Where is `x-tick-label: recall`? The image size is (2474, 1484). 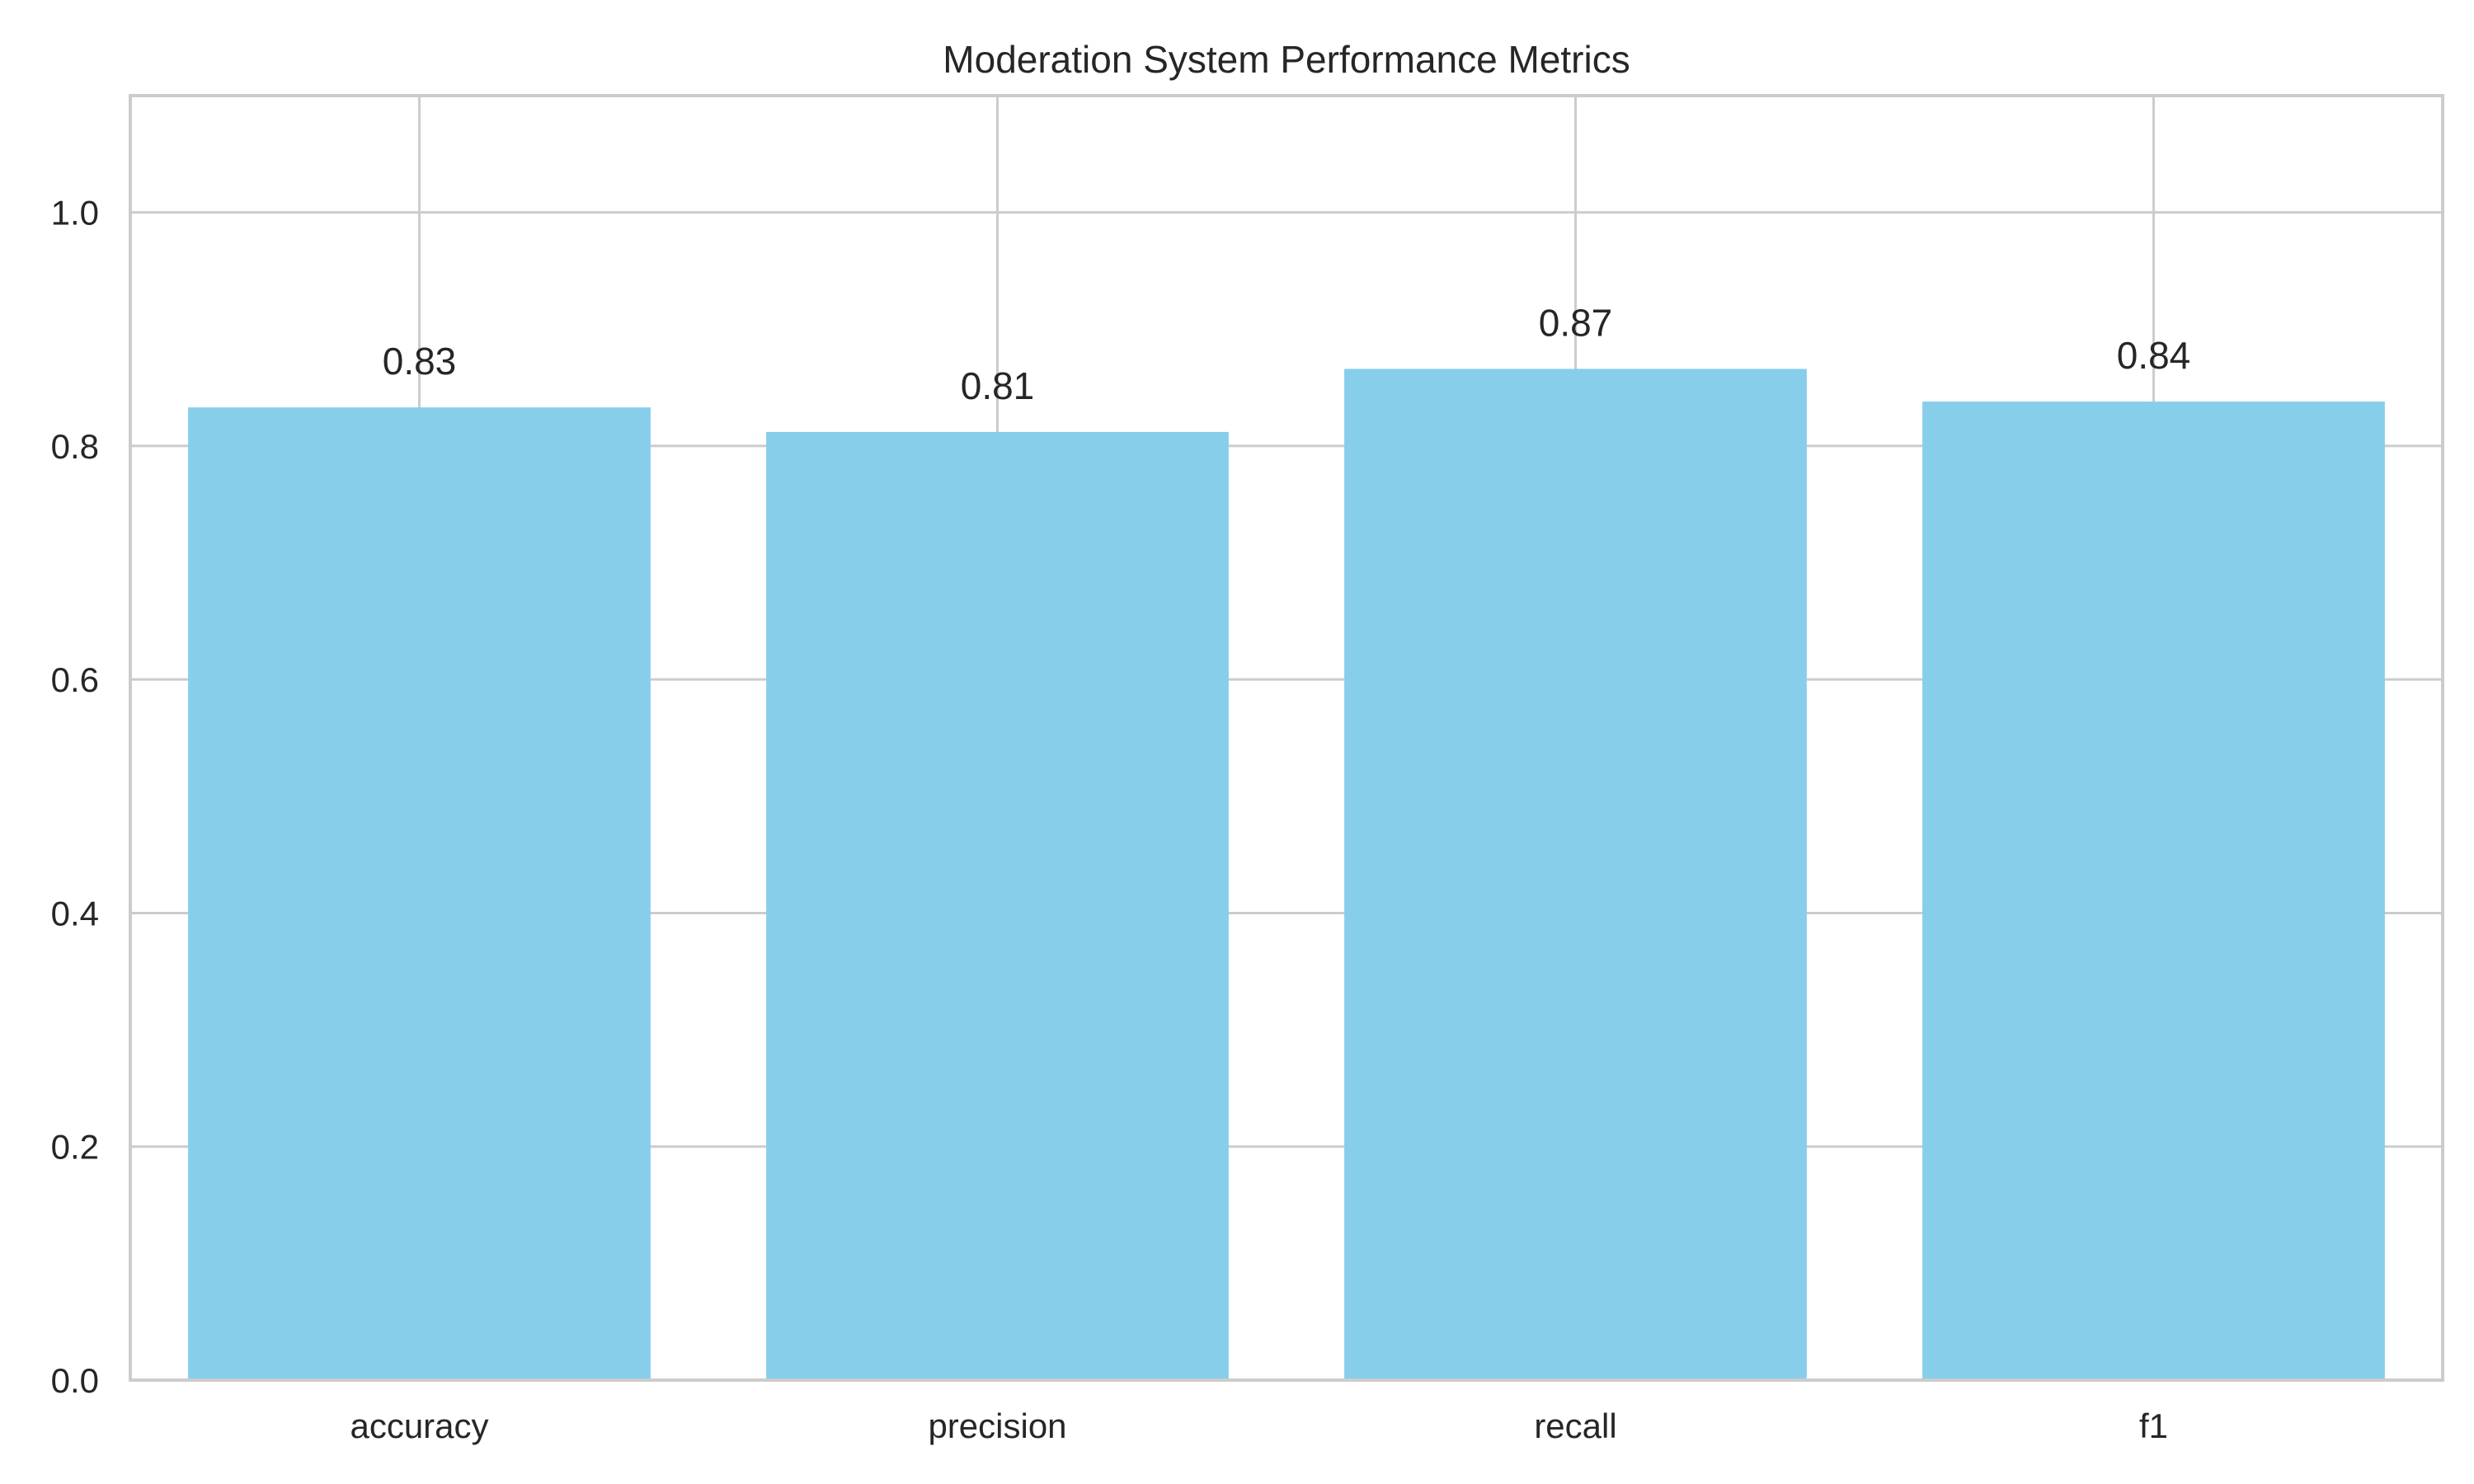 x-tick-label: recall is located at coordinates (1575, 1426).